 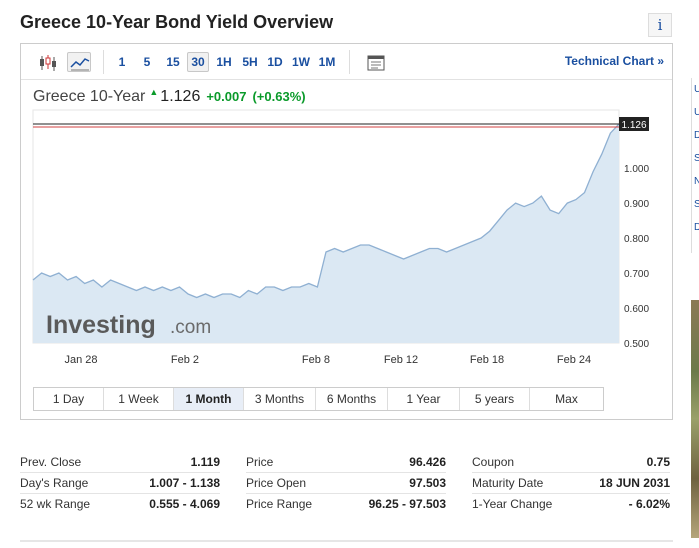 What do you see at coordinates (566, 399) in the screenshot?
I see `range-max: Max` at bounding box center [566, 399].